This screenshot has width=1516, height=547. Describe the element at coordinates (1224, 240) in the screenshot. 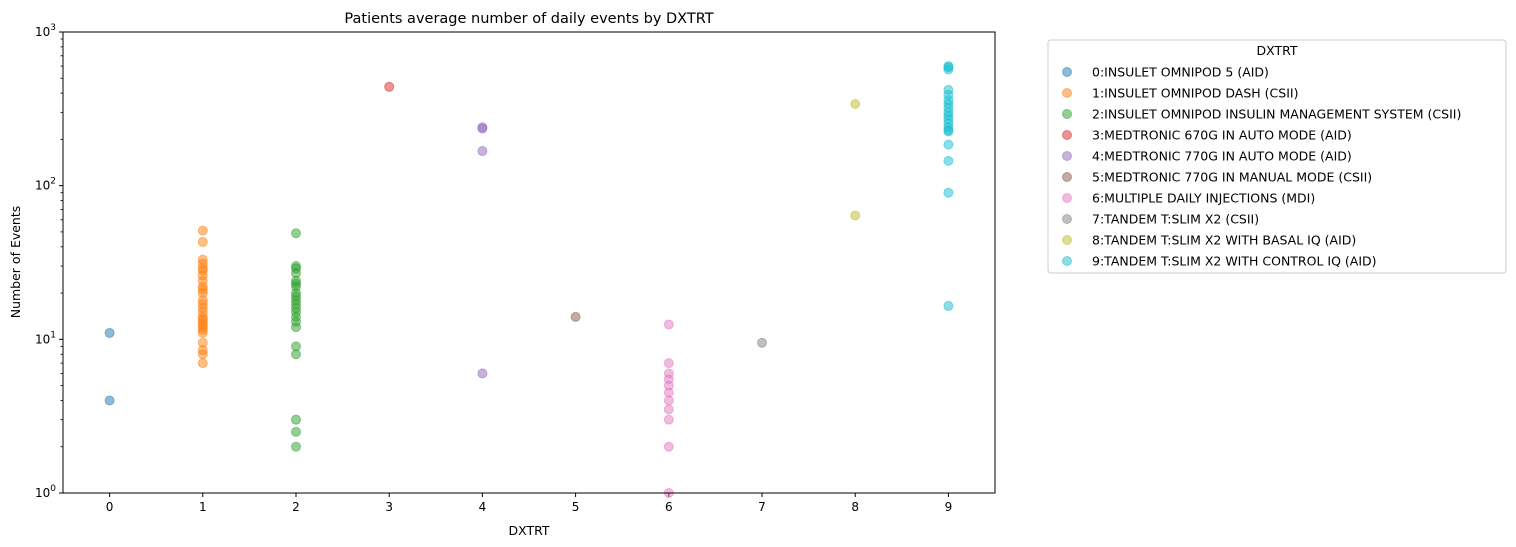

I see `legend-label: 8:TANDEM T:SLIM X2 WITH BASAL IQ (AID)` at that location.